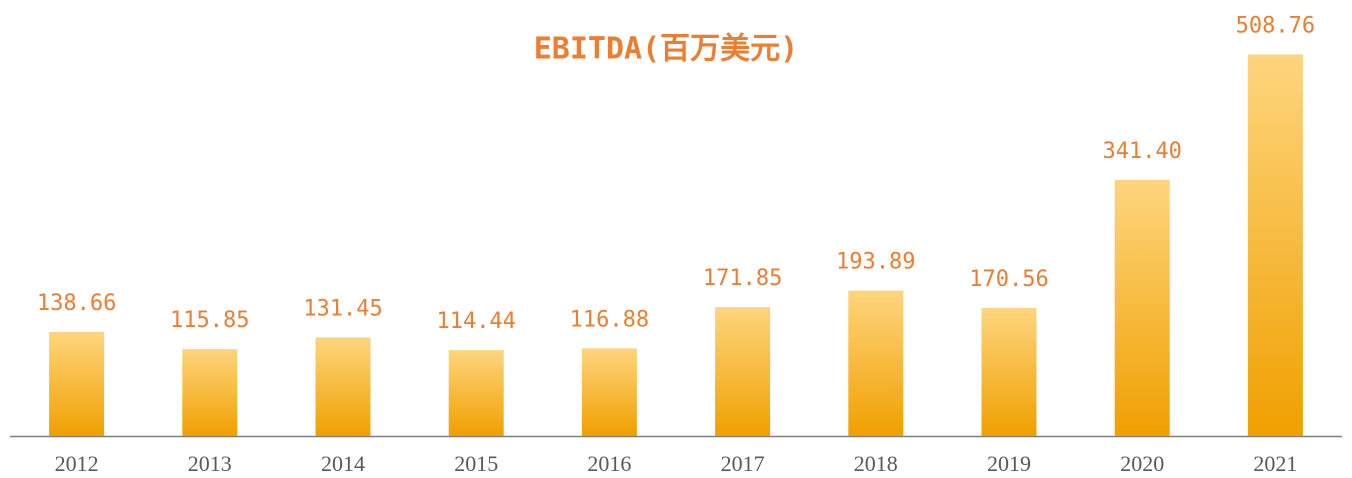 The width and height of the screenshot is (1352, 478). Describe the element at coordinates (1275, 25) in the screenshot. I see `value-label: 508.76` at that location.